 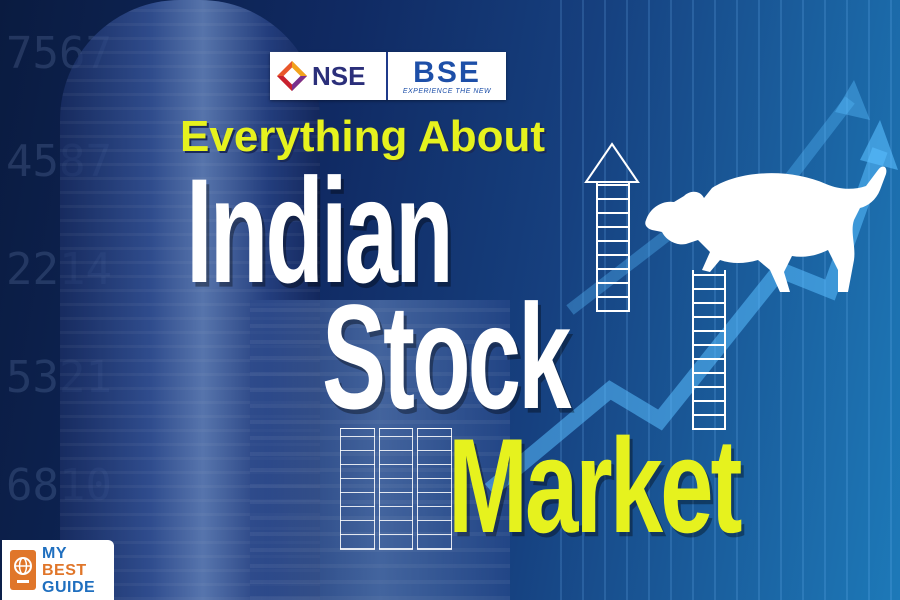 I want to click on outline-bar-chart, so click(x=396, y=489).